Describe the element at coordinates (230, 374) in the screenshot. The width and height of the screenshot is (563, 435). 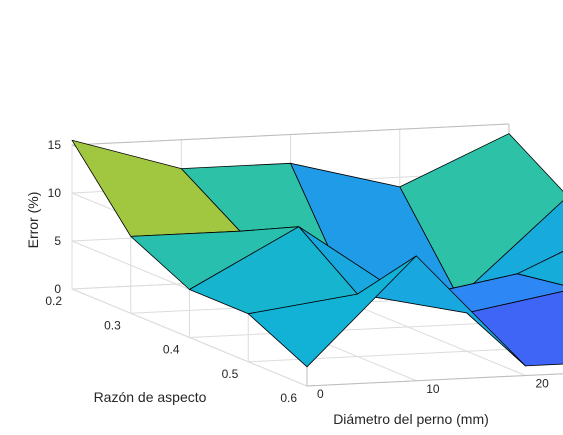
I see `y-tick-label: 0.5` at that location.